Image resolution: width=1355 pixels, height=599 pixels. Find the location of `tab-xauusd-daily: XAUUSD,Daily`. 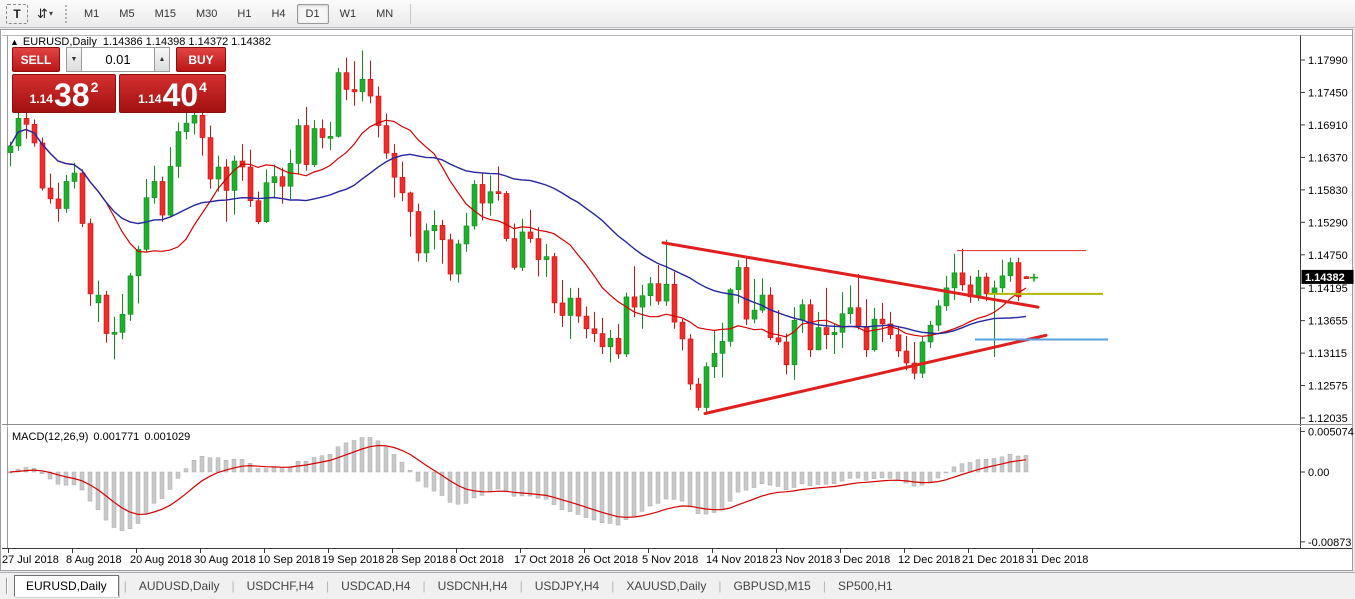

tab-xauusd-daily: XAUUSD,Daily is located at coordinates (666, 586).